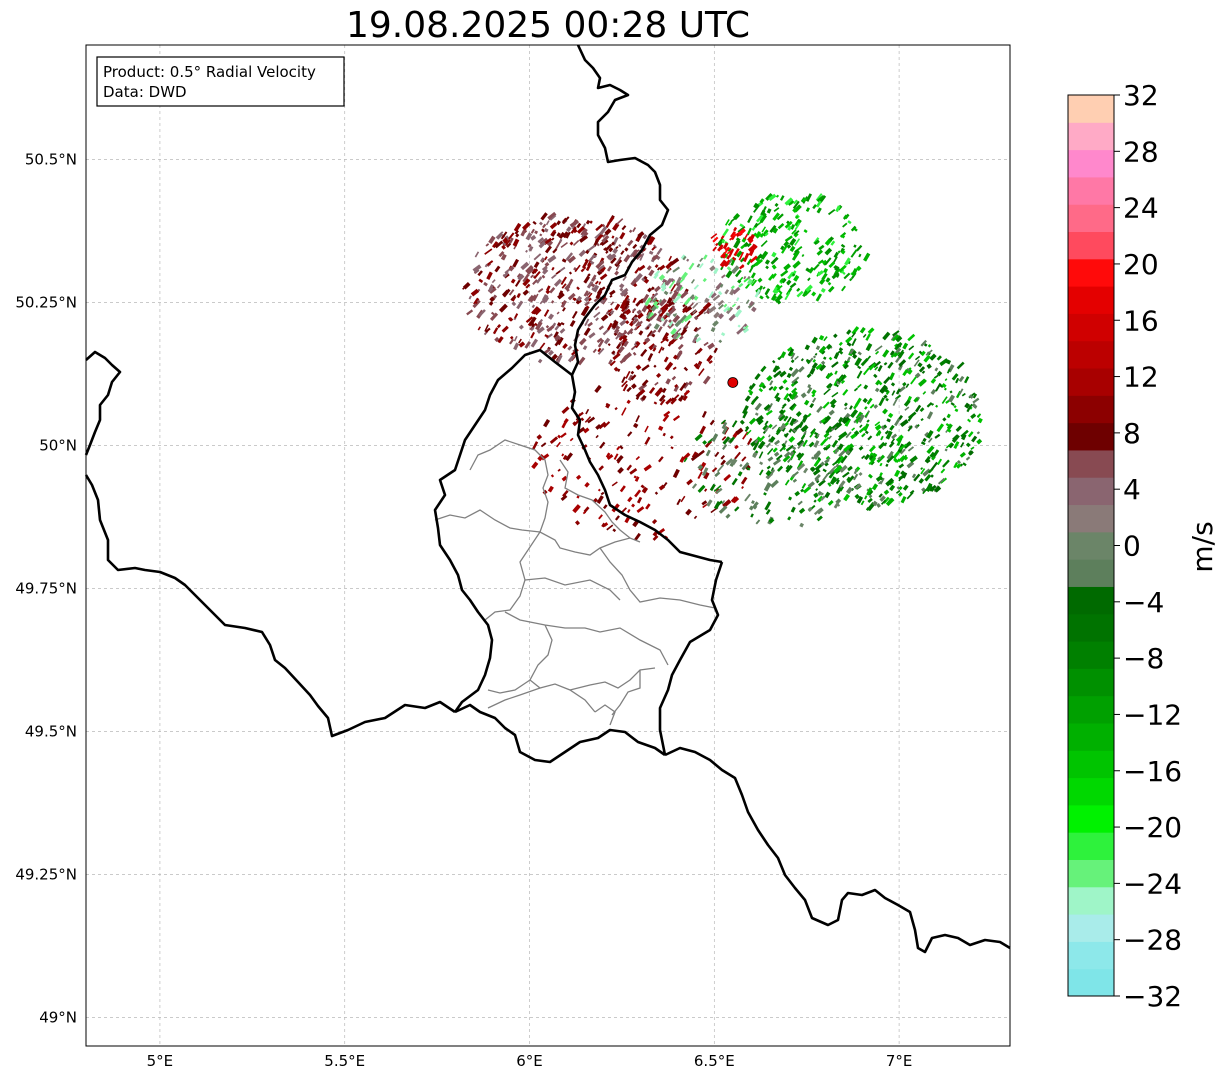  What do you see at coordinates (46, 302) in the screenshot?
I see `lat-tick-label: 50.25°N` at bounding box center [46, 302].